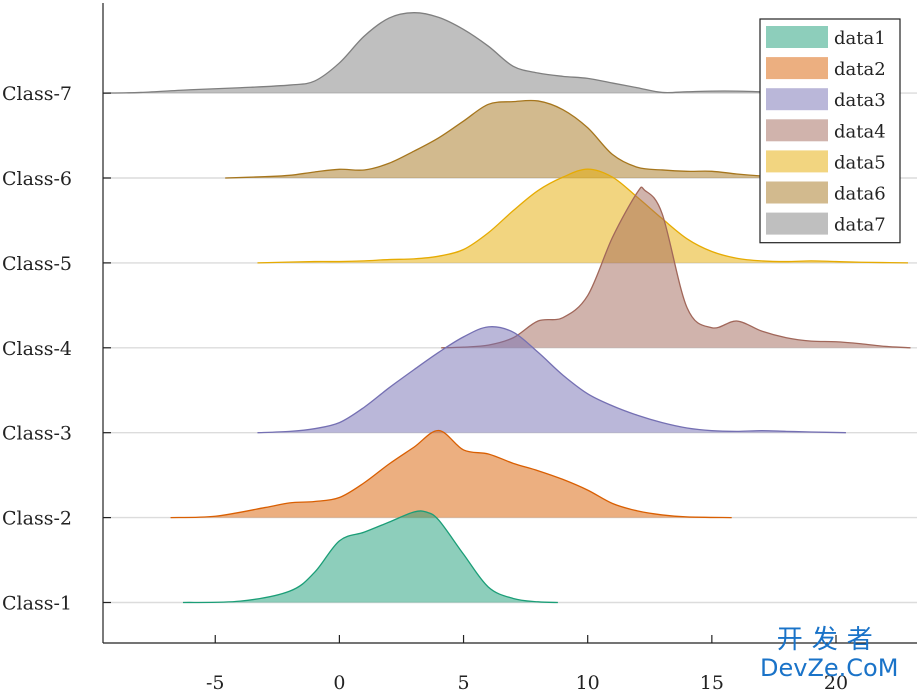 The width and height of the screenshot is (919, 692). I want to click on ridge-line-data5, so click(583, 216).